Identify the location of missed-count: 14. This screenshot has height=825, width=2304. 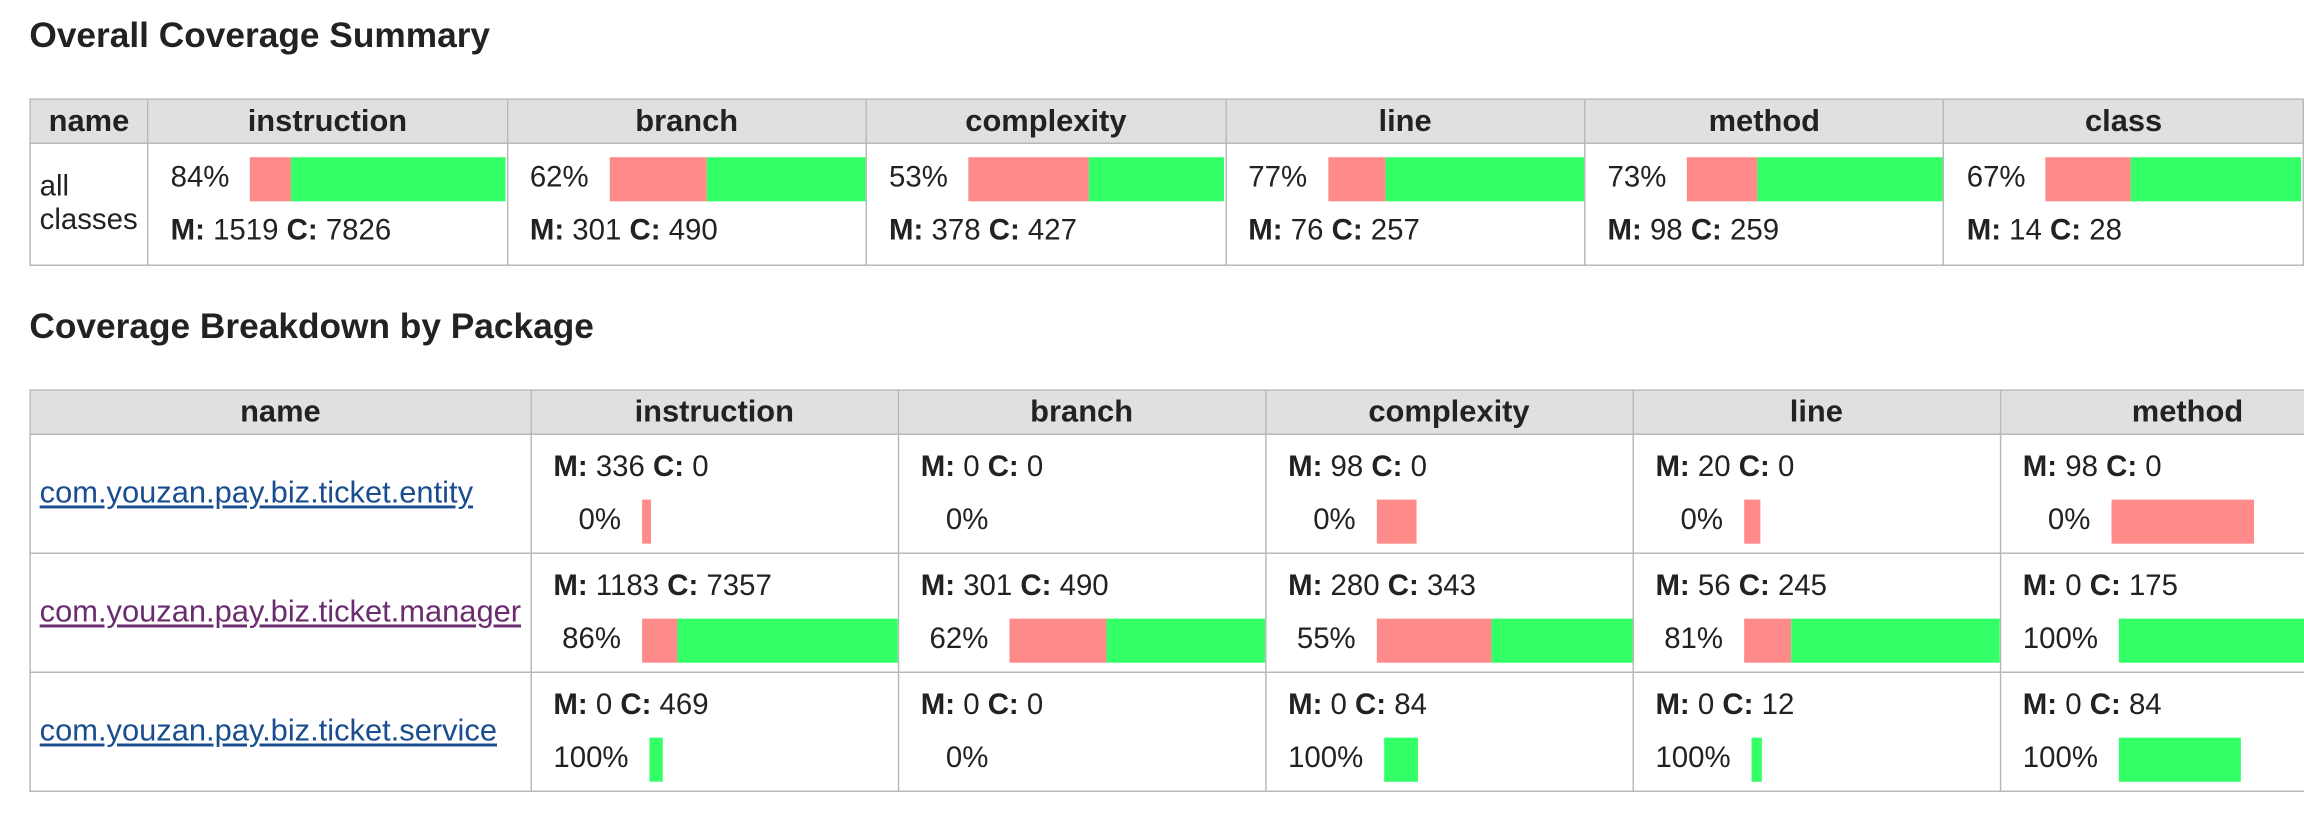
(2025, 230).